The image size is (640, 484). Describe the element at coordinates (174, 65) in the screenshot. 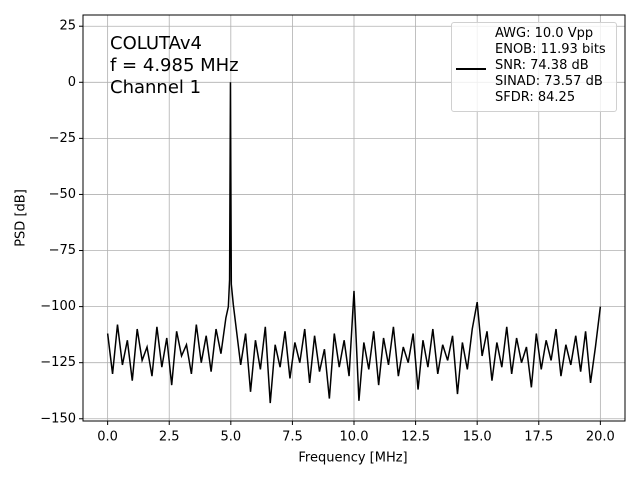

I see `annotation: f = 4.985 MHz` at that location.